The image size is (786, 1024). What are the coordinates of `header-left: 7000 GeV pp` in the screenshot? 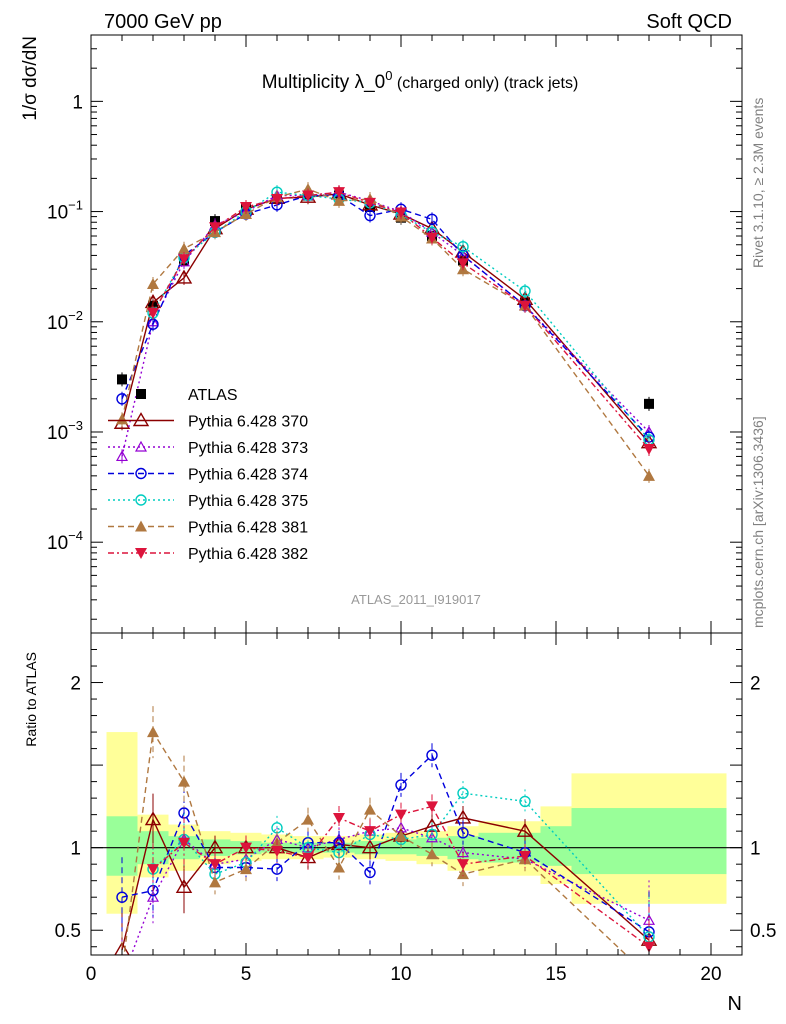 It's located at (163, 22).